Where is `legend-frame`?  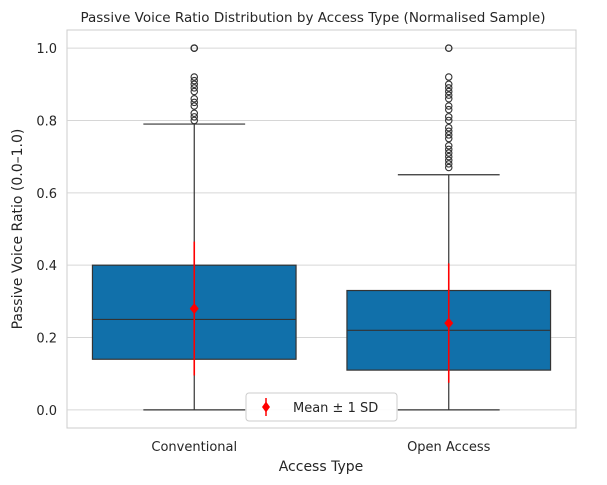
legend-frame is located at coordinates (321, 407).